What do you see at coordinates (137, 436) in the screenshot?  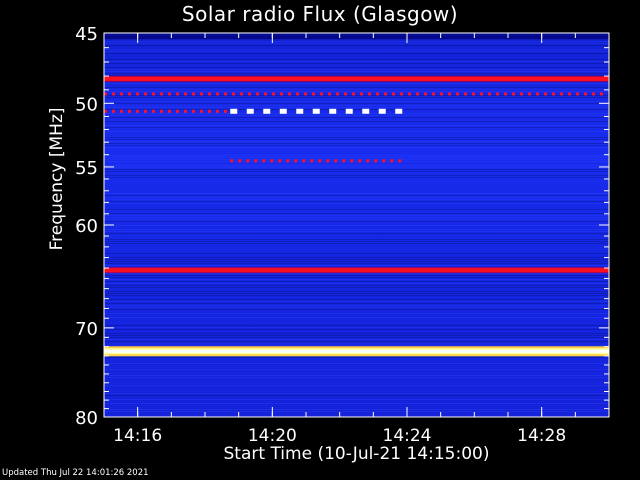 I see `x-tick-label: 14:16` at bounding box center [137, 436].